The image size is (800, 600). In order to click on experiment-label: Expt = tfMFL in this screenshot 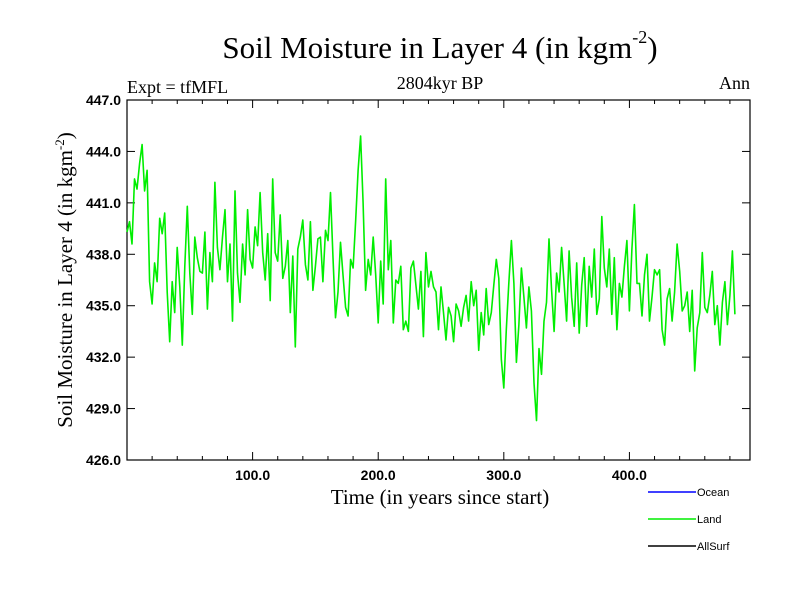, I will do `click(178, 87)`.